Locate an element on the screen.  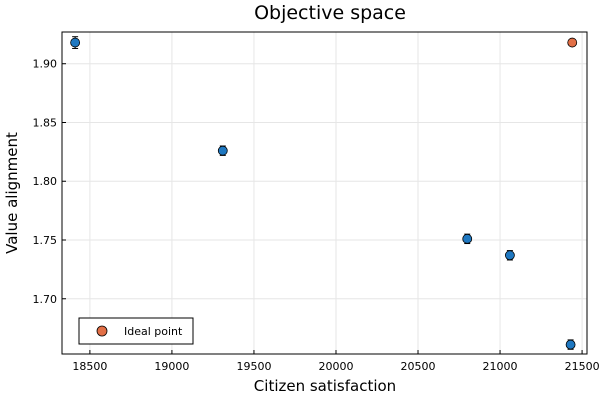
legend: Ideal point is located at coordinates (136, 331).